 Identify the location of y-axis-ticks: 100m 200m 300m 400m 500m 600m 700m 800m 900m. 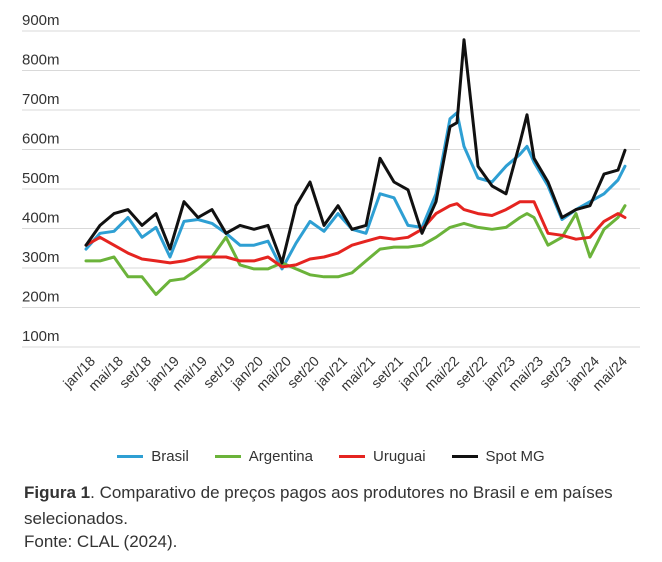
(41, 178).